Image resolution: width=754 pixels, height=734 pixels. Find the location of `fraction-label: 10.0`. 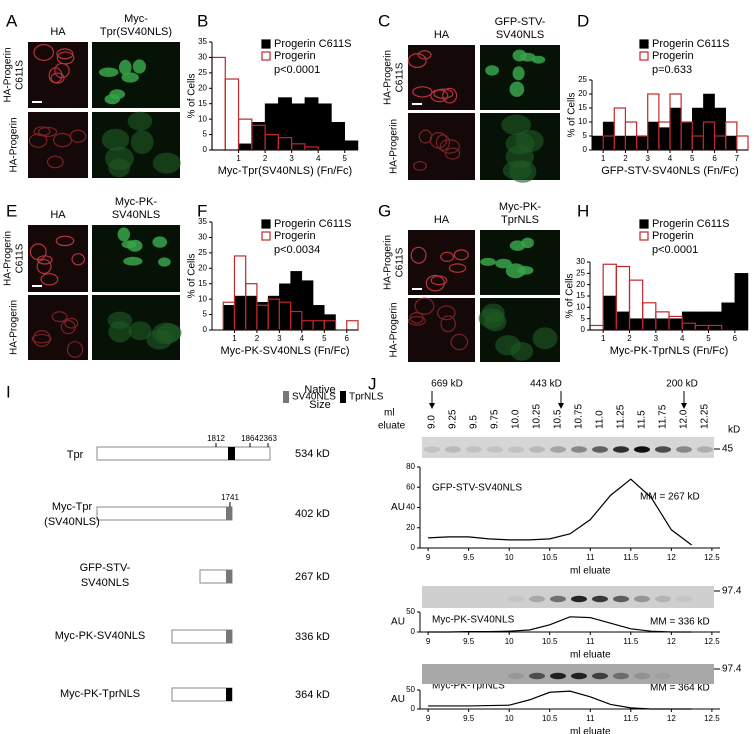

fraction-label: 10.0 is located at coordinates (516, 419).